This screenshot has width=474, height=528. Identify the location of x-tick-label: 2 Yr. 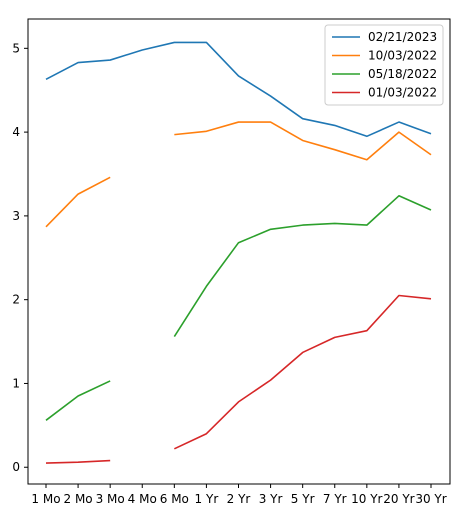
(239, 499).